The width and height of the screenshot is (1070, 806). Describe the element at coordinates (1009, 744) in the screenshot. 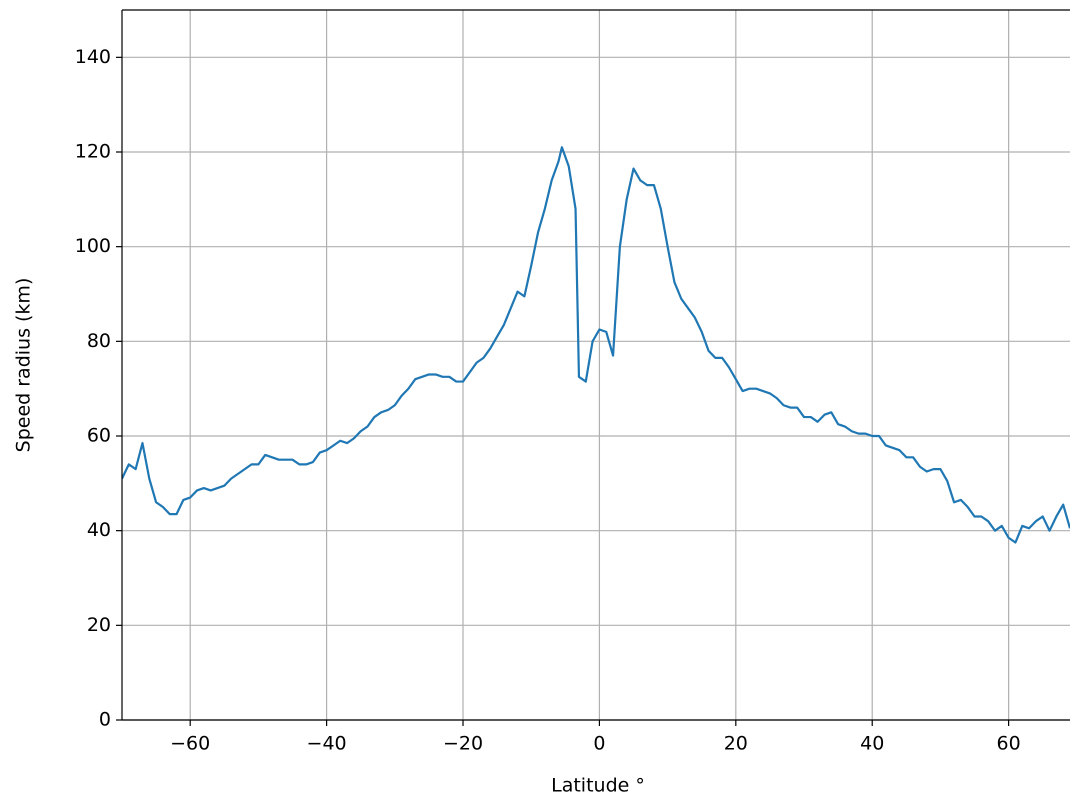

I see `x-tick-label: 60` at that location.